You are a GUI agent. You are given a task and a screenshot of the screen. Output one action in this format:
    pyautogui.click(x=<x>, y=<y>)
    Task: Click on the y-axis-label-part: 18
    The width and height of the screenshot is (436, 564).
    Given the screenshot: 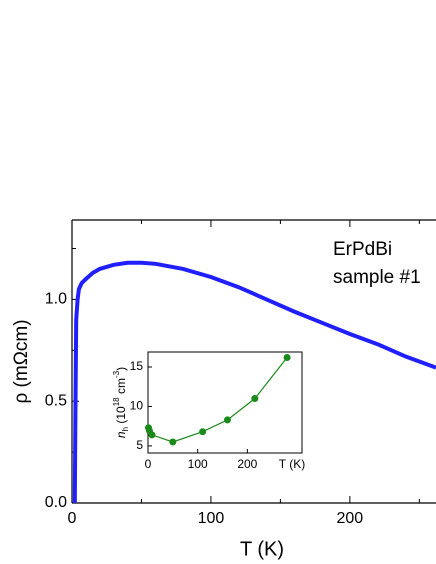 What is the action you would take?
    pyautogui.click(x=116, y=401)
    